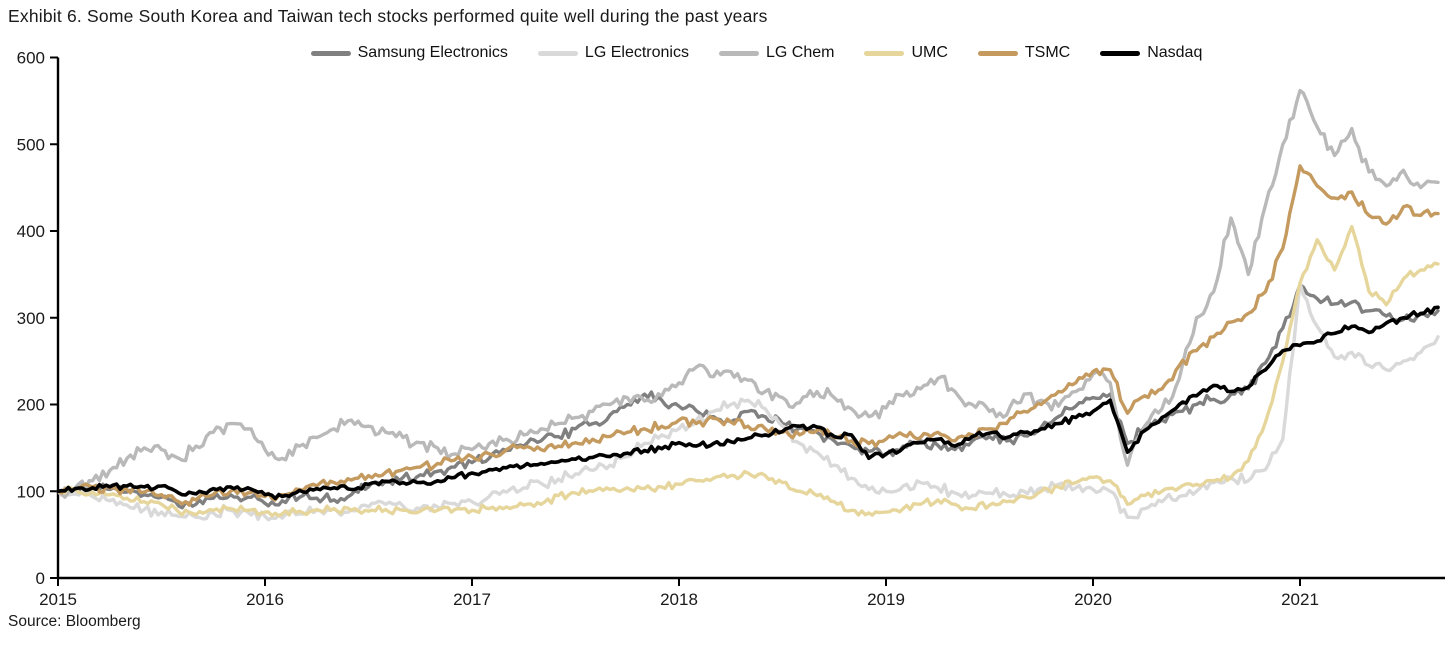  Describe the element at coordinates (906, 53) in the screenshot. I see `legend-item-umc: UMC` at that location.